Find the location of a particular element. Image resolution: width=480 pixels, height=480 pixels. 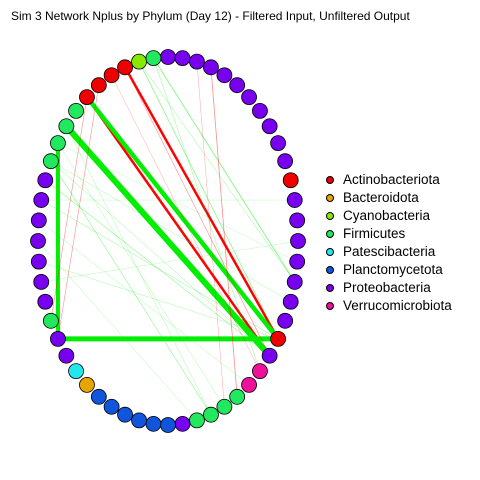

legend-label: Planctomycetota is located at coordinates (393, 269).